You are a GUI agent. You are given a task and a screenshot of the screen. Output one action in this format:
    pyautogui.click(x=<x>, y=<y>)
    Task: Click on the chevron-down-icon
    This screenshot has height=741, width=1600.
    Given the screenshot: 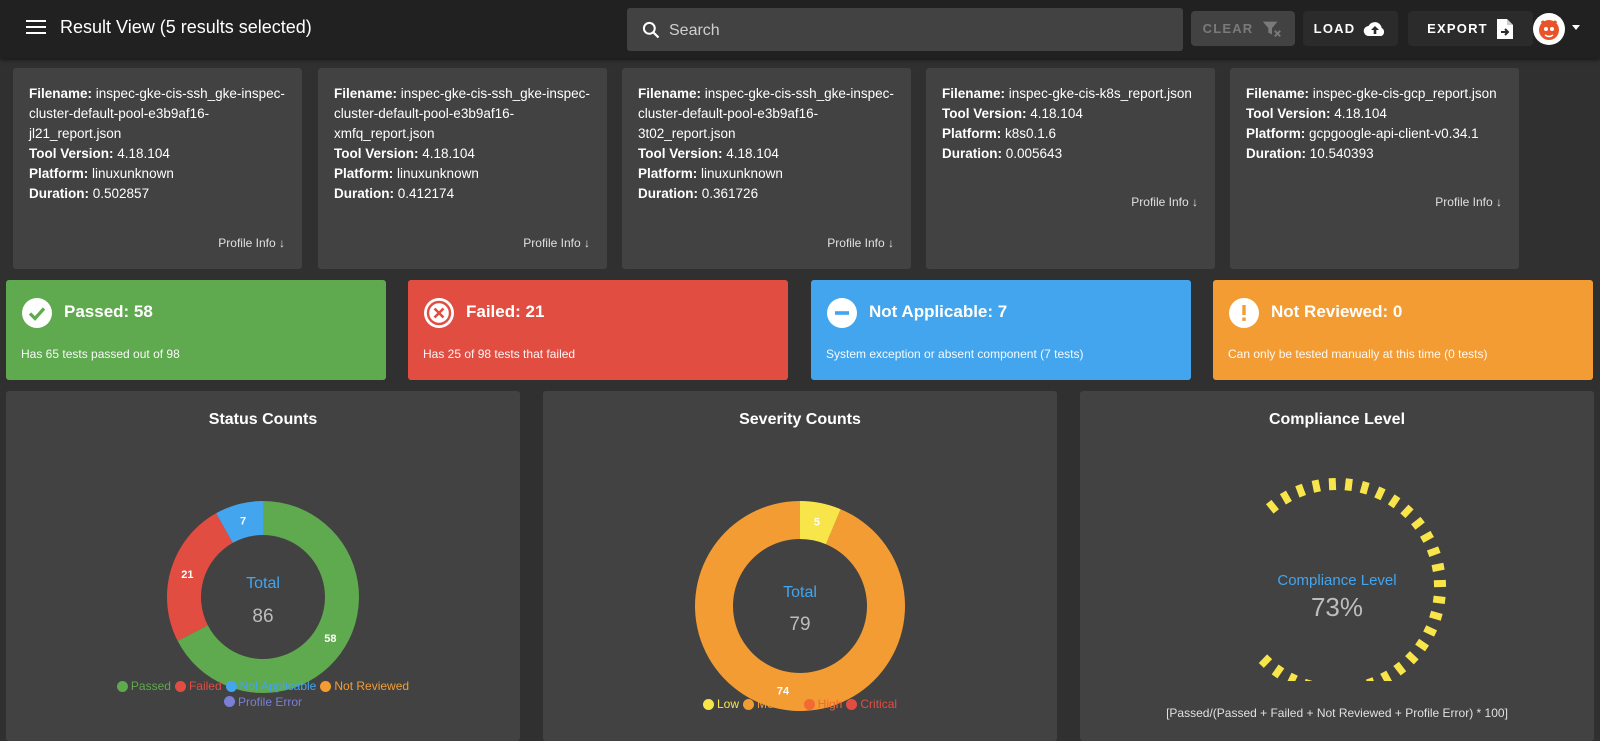 What is the action you would take?
    pyautogui.click(x=1576, y=27)
    